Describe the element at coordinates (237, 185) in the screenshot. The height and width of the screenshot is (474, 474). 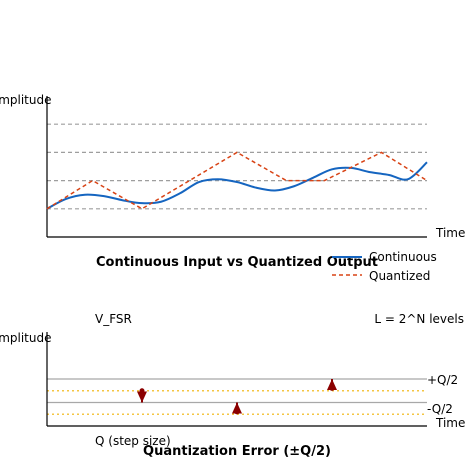
I see `series-continuous-line` at that location.